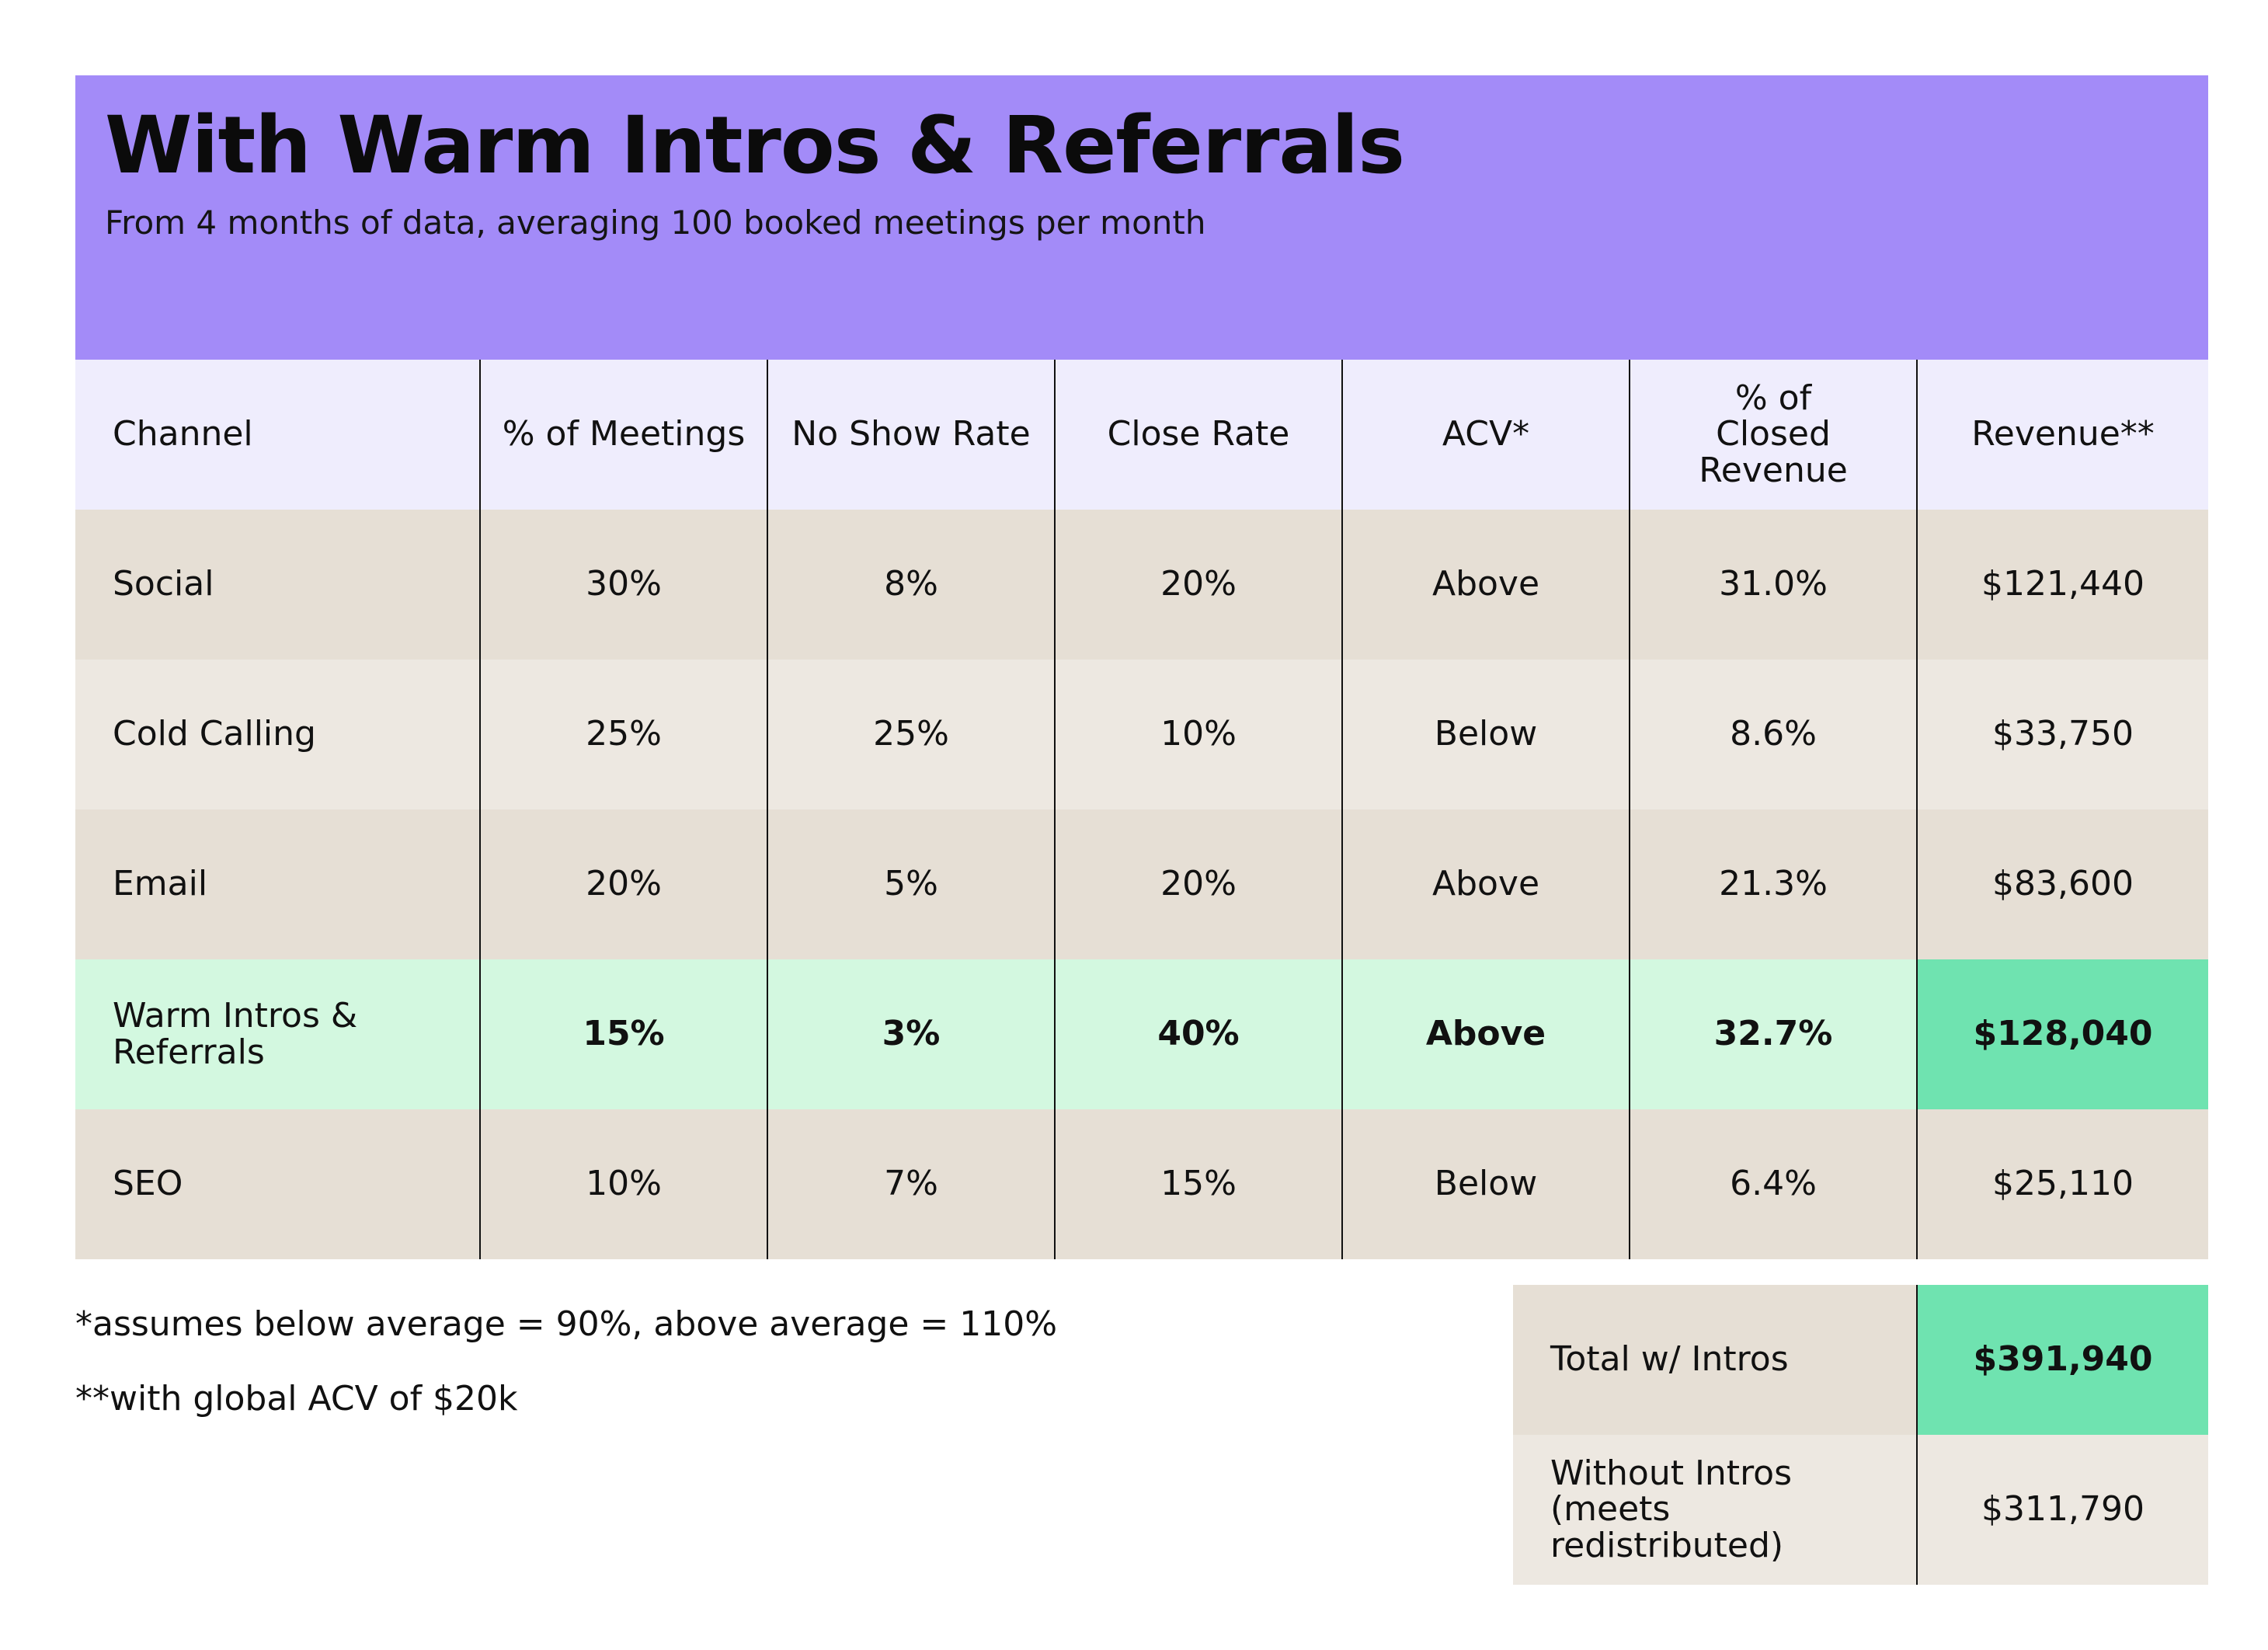 The height and width of the screenshot is (1650, 2268). Describe the element at coordinates (2062, 1184) in the screenshot. I see `cell-revenue: $25,110` at that location.